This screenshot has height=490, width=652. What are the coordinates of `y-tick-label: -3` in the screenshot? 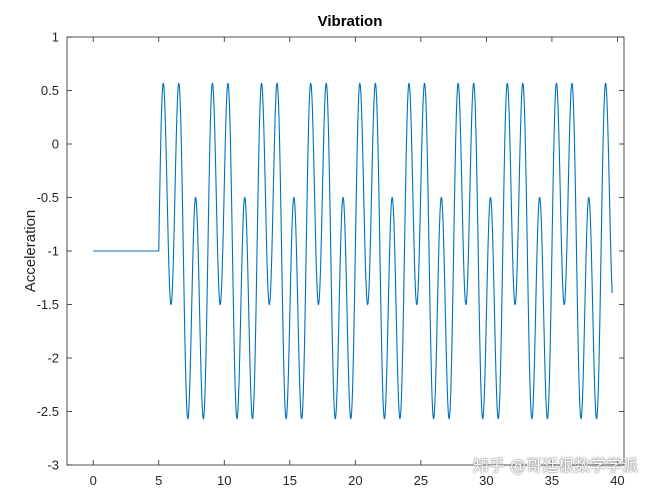 It's located at (53, 465).